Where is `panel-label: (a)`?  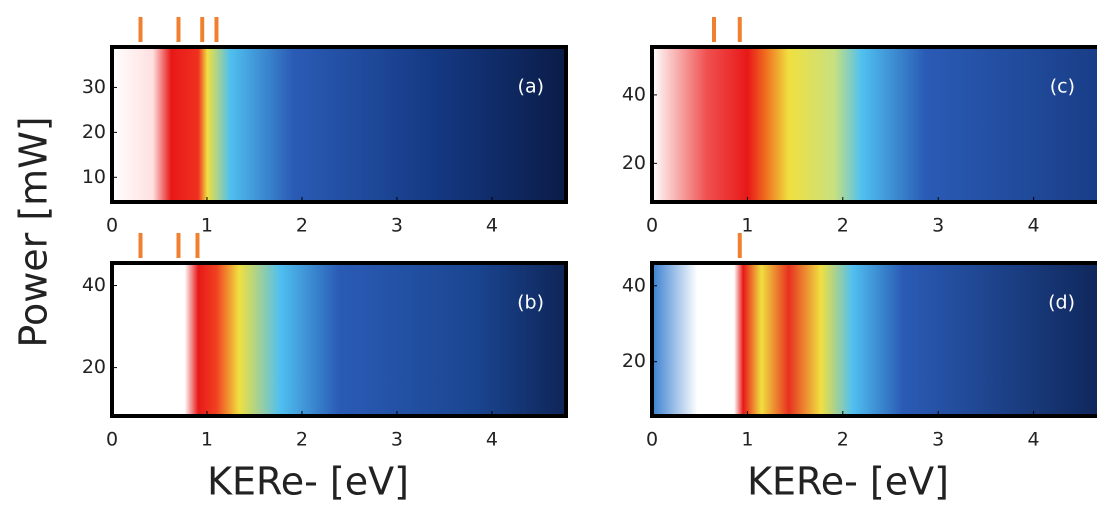 panel-label: (a) is located at coordinates (531, 87).